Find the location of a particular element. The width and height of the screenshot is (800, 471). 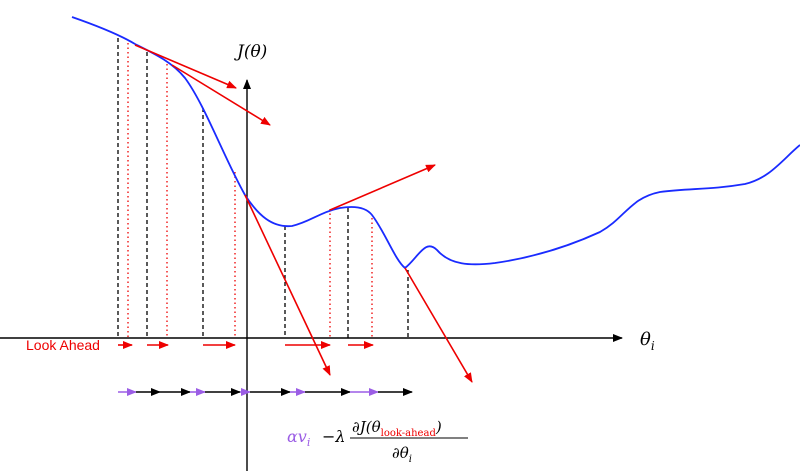

numerator: ∂J(θlook-ahead) is located at coordinates (397, 428).